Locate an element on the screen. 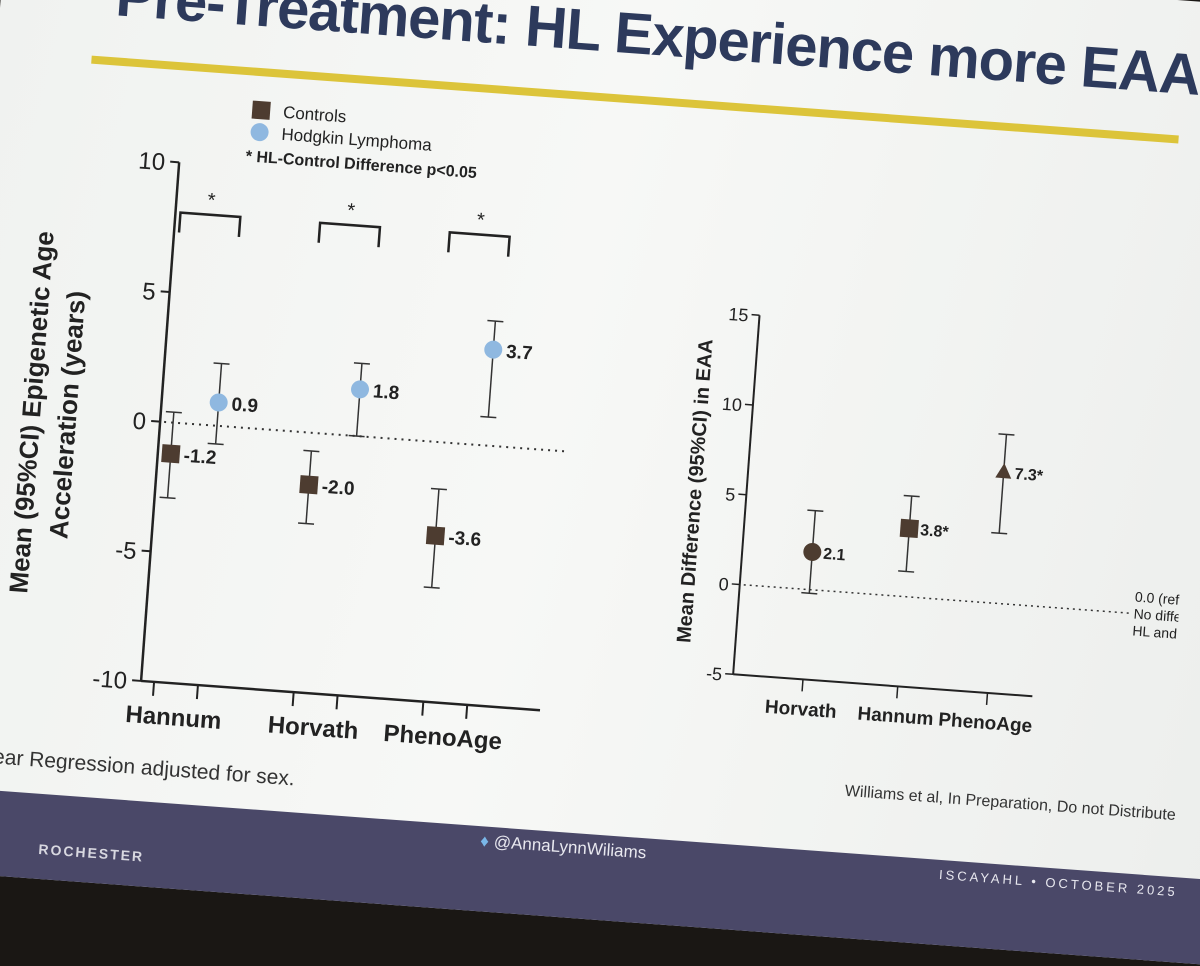 This screenshot has height=966, width=1200. legend-controls-marker is located at coordinates (261, 110).